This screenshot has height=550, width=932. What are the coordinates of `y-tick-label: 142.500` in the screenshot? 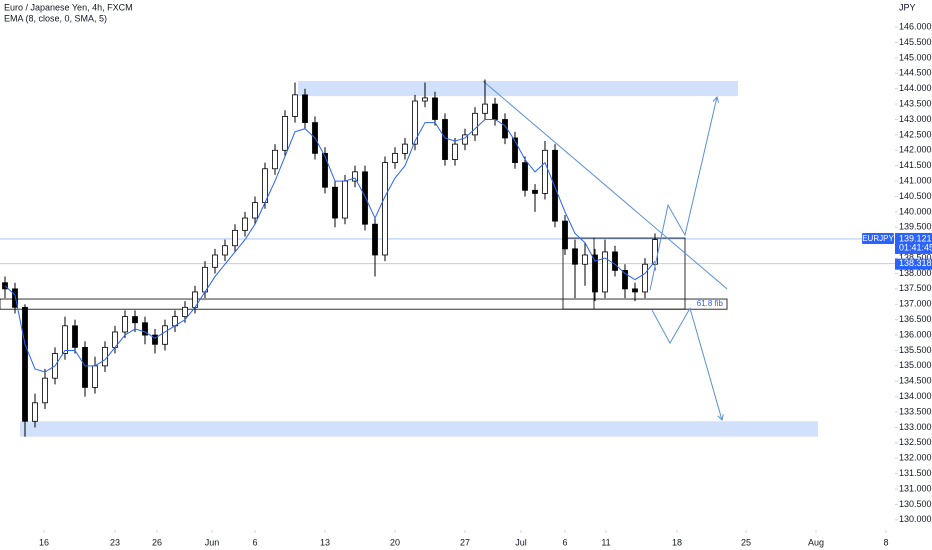 It's located at (915, 134).